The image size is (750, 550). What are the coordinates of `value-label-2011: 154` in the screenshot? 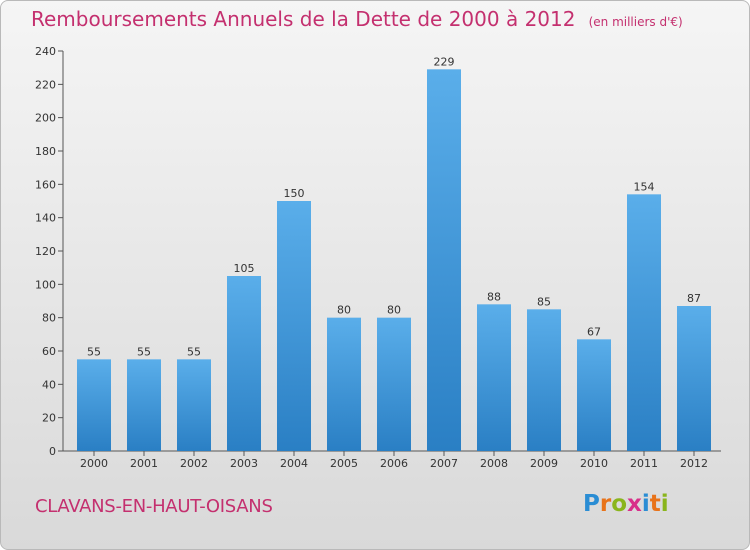 It's located at (644, 186).